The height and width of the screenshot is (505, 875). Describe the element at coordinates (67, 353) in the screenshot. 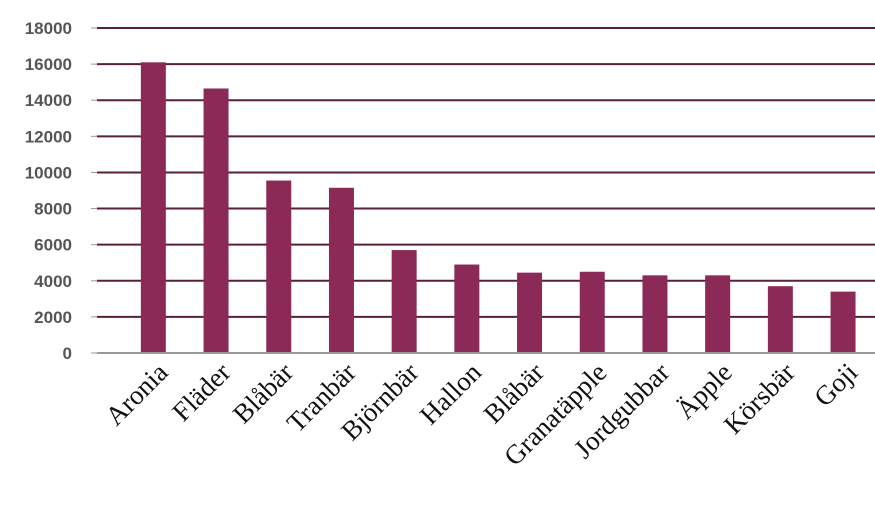

I see `y-tick-label: 0` at that location.